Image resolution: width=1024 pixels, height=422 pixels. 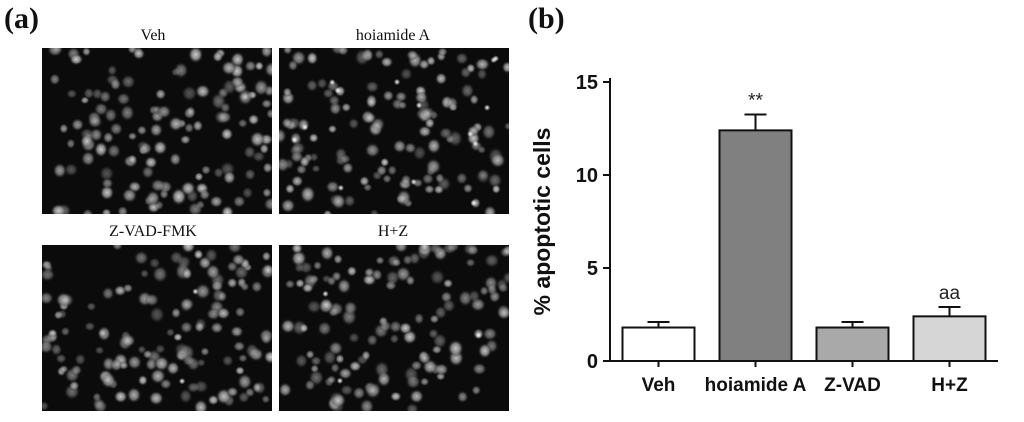 What do you see at coordinates (755, 245) in the screenshot?
I see `bar` at bounding box center [755, 245].